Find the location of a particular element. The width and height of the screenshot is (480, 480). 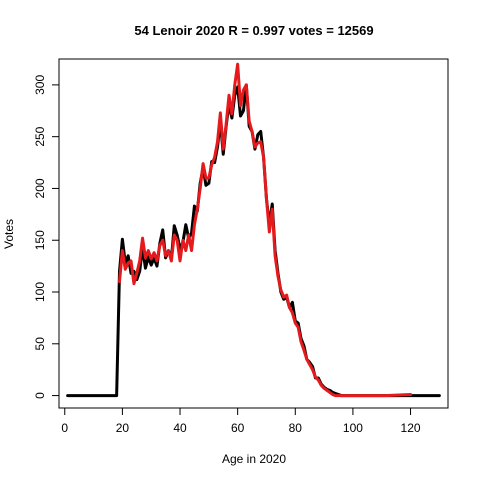

x-axis: 0 20 40 60 80 100 120 is located at coordinates (241, 421).